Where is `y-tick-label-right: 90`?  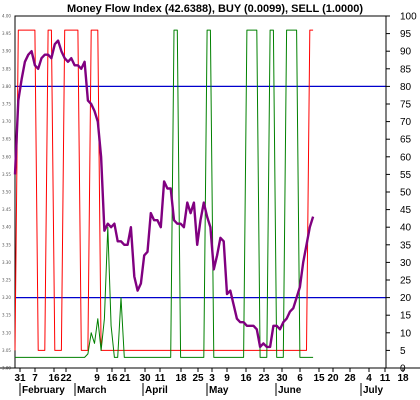 y-tick-label-right: 90 is located at coordinates (406, 52).